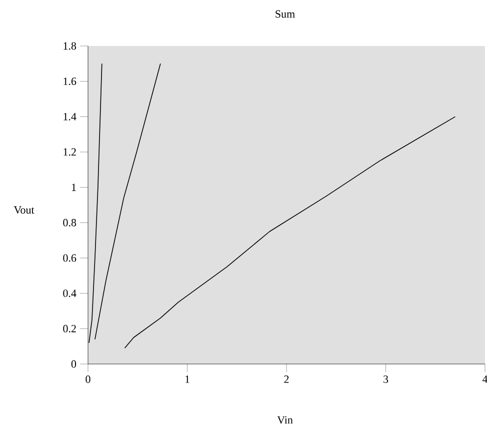 The image size is (487, 436). Describe the element at coordinates (69, 294) in the screenshot. I see `y-tick-label: 0.4` at that location.